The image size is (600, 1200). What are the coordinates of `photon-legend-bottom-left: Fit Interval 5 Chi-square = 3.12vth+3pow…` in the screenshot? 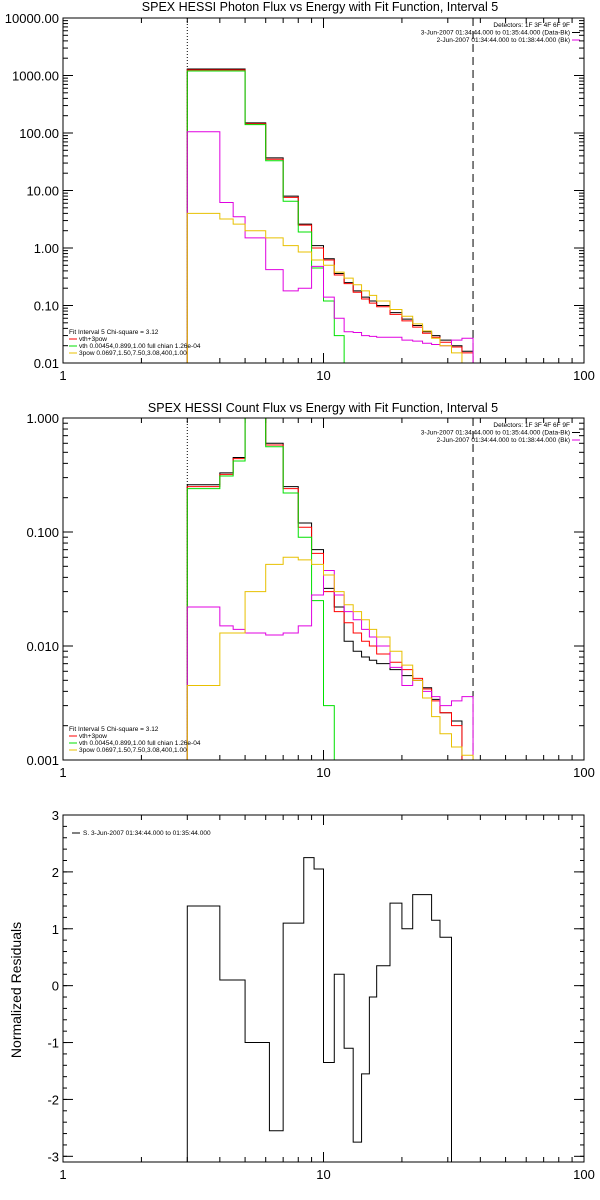 It's located at (135, 343).